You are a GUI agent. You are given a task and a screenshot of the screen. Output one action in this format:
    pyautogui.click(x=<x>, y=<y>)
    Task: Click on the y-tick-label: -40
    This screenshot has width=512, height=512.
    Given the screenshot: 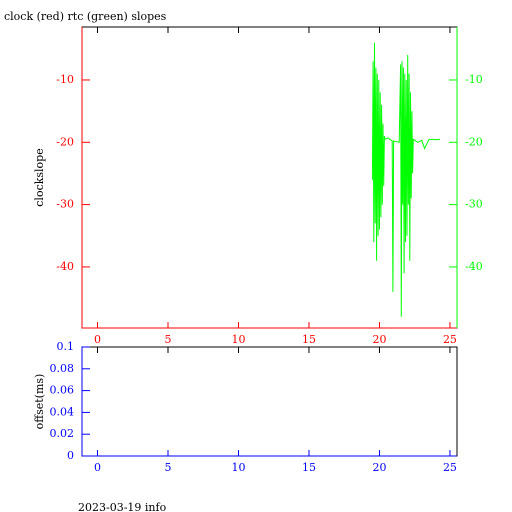 What is the action you would take?
    pyautogui.click(x=65, y=266)
    